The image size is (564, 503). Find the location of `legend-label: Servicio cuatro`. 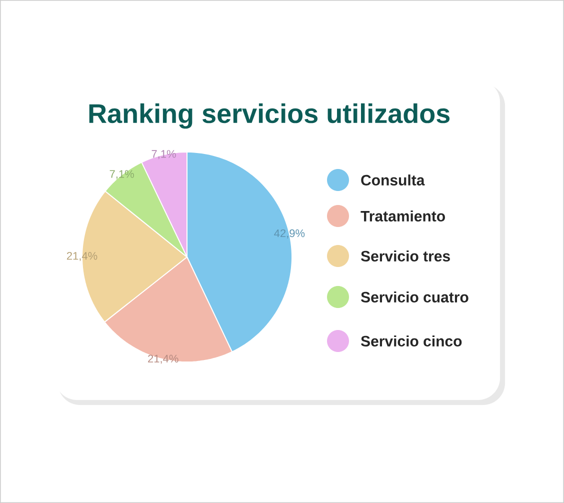

legend-label: Servicio cuatro is located at coordinates (414, 296).